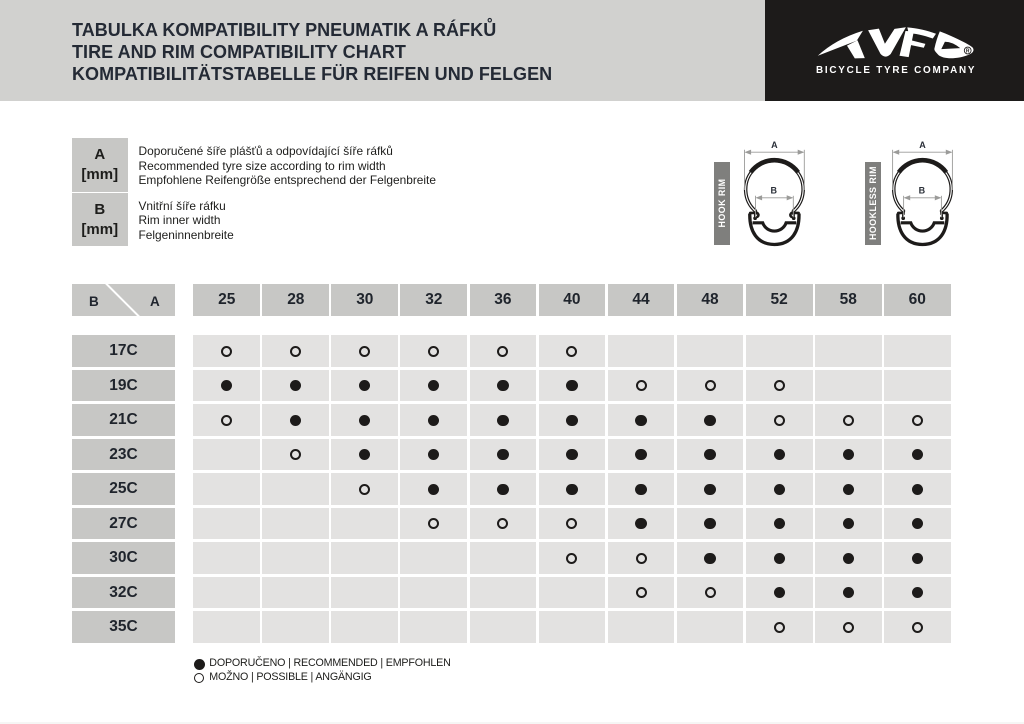 Image resolution: width=1024 pixels, height=724 pixels. What do you see at coordinates (895, 70) in the screenshot?
I see `svg-text: BICYCLE TYRE COMPANY` at bounding box center [895, 70].